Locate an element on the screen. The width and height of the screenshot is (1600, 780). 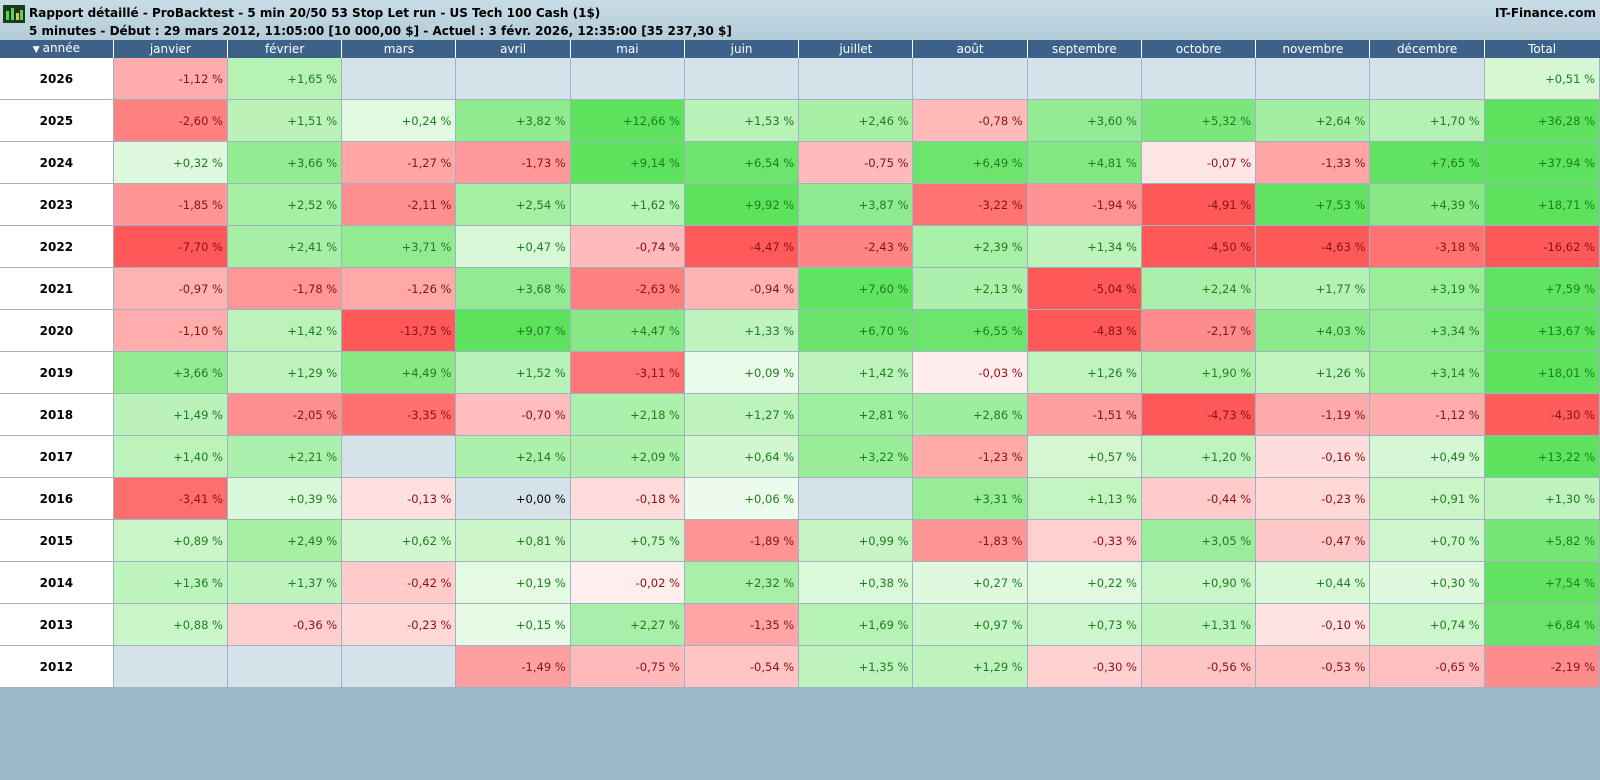
column-header-month: décembre is located at coordinates (1427, 49).